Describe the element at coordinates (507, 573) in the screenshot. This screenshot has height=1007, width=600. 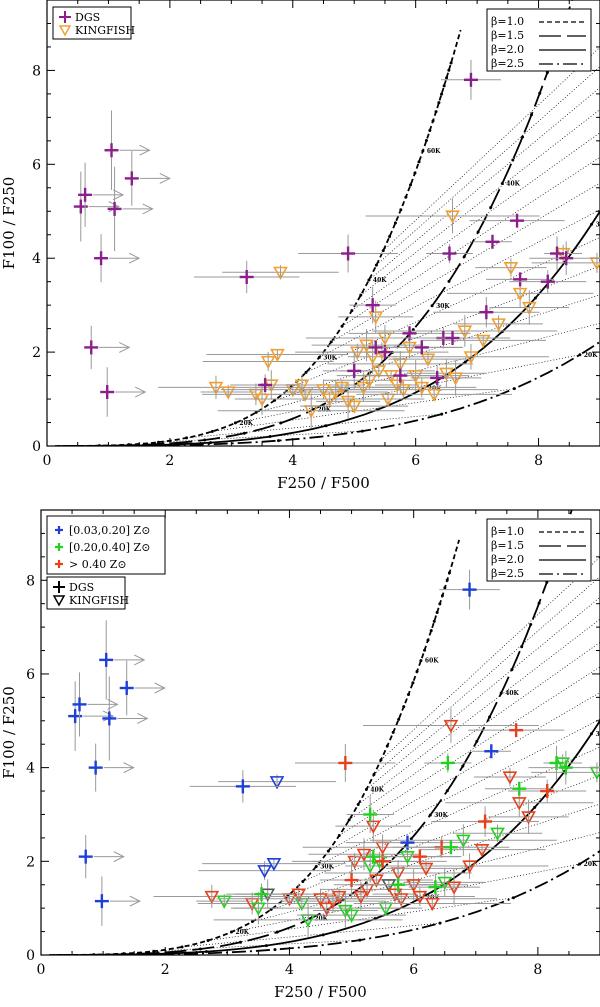
I see `beta-legend-label: β=2.5` at that location.